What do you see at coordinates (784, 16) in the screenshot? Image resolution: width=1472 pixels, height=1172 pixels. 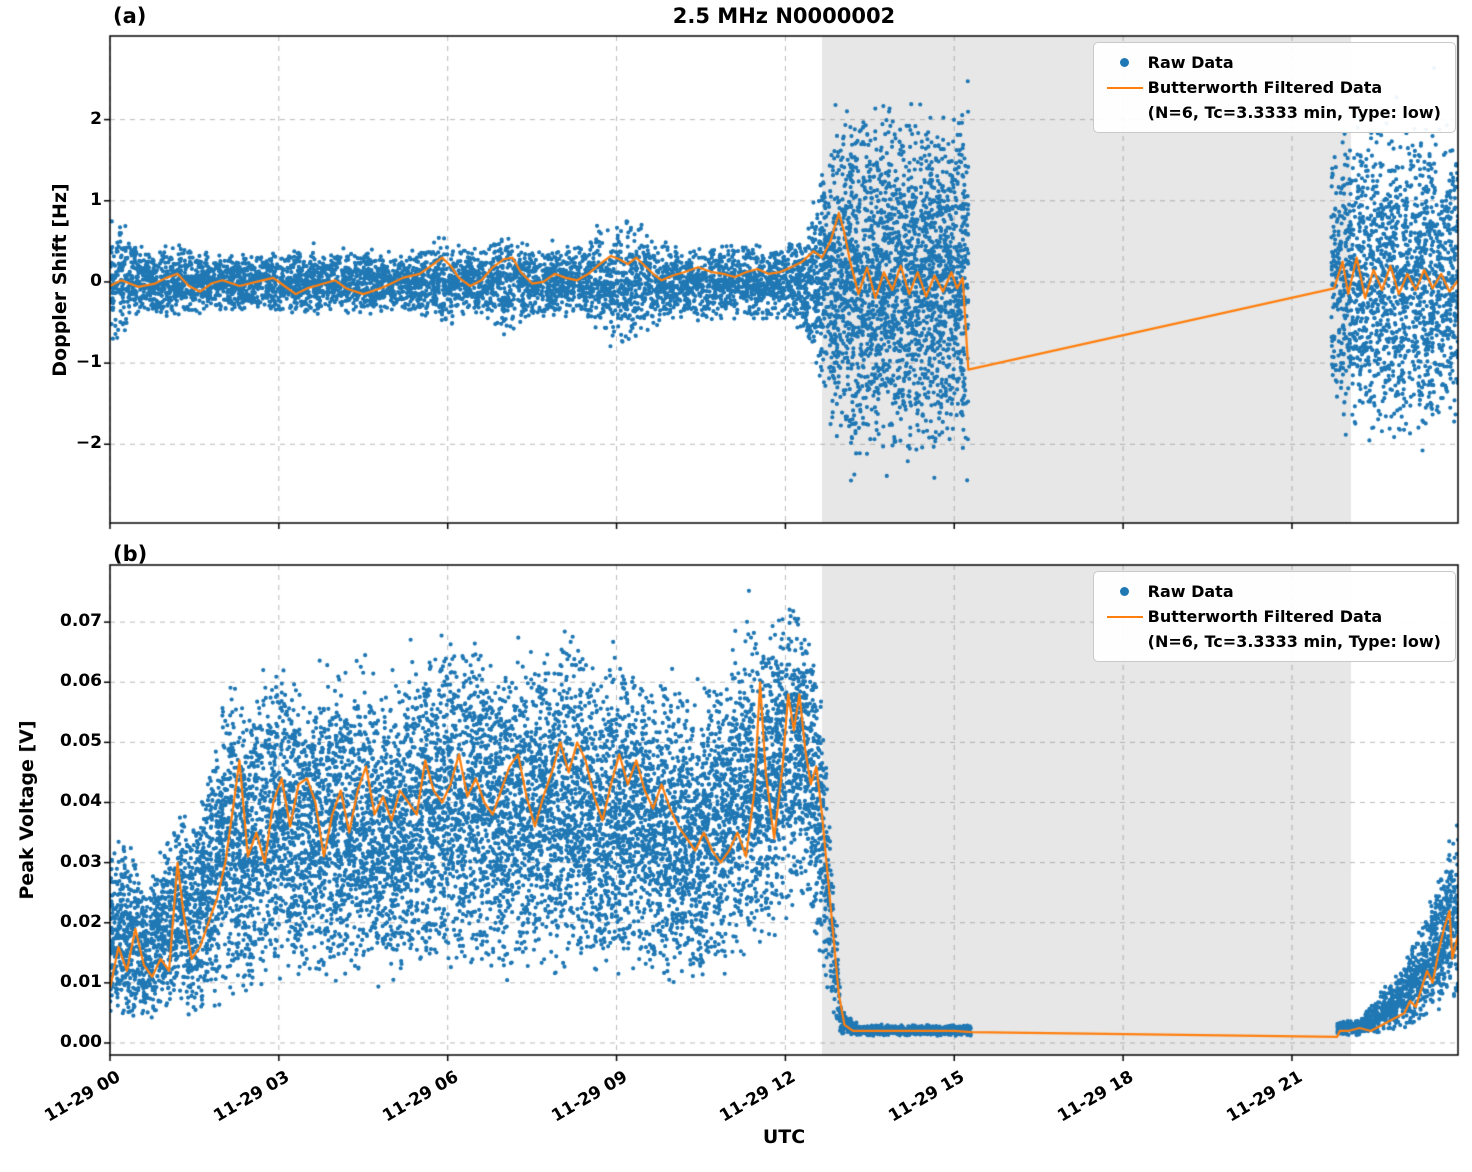 I see `chart-title: 2.5 MHz N0000002` at bounding box center [784, 16].